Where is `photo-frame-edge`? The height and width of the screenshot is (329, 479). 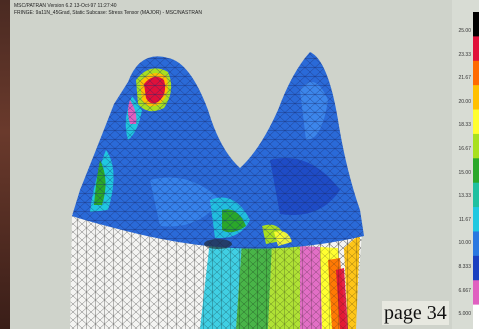
photo-frame-edge is located at coordinates (5, 164).